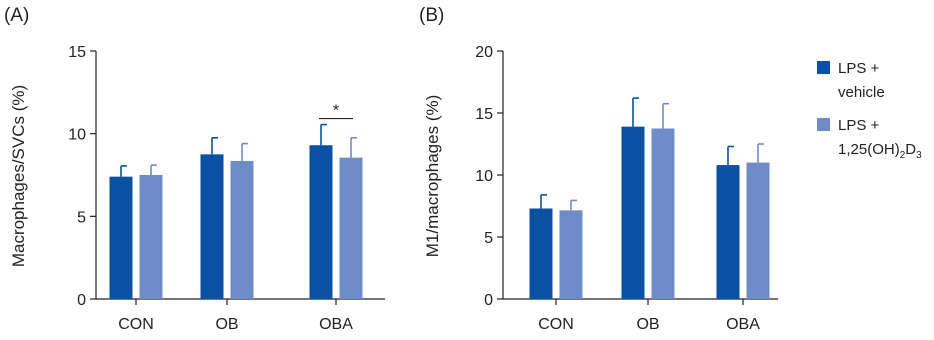 The width and height of the screenshot is (934, 340). What do you see at coordinates (77, 52) in the screenshot?
I see `panel-a-y-tick-label: 15` at bounding box center [77, 52].